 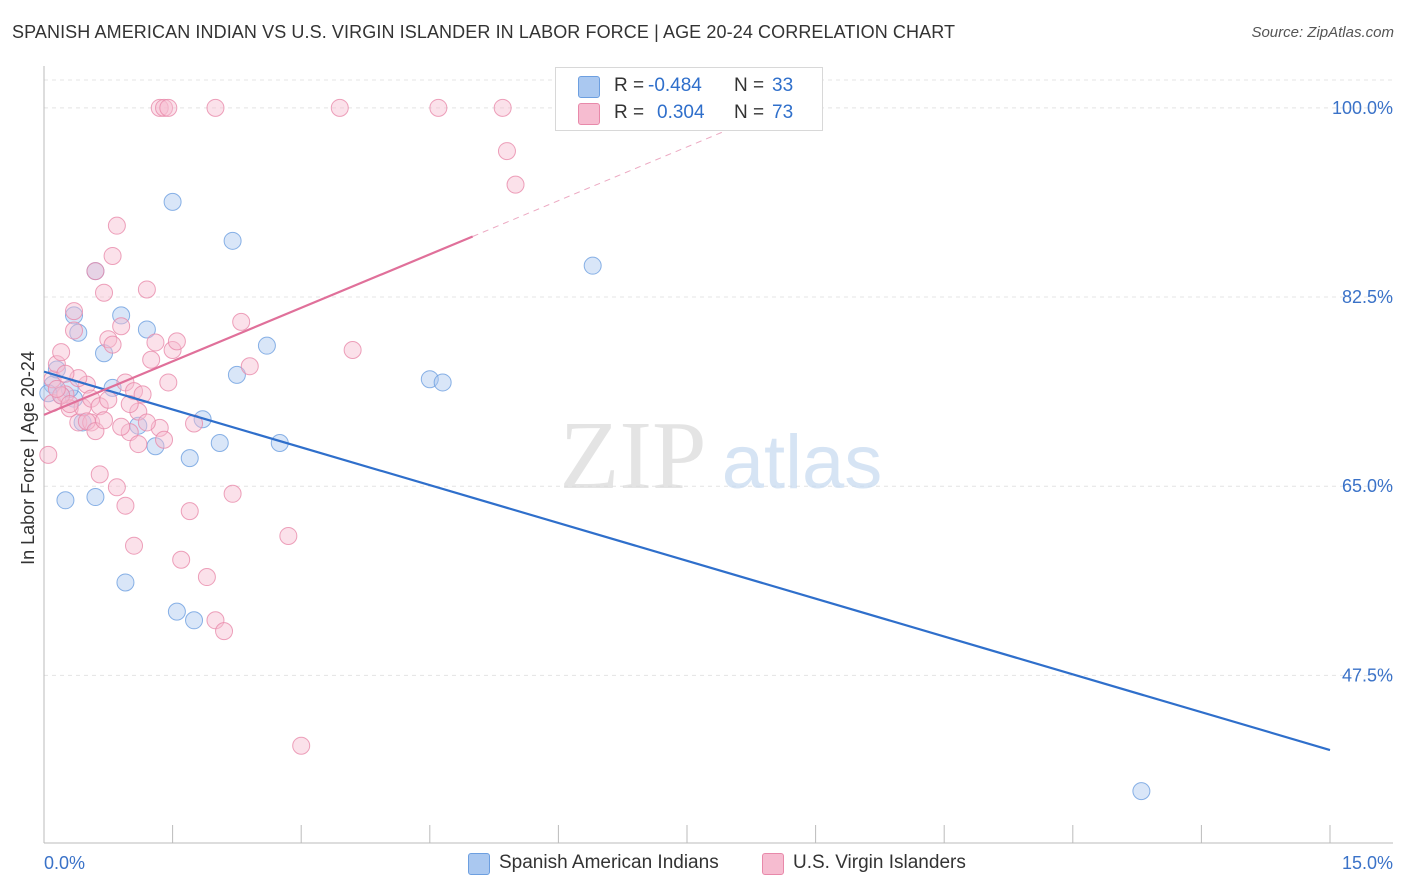 What do you see at coordinates (1367, 863) in the screenshot?
I see `x-tick-label: 15.0%` at bounding box center [1367, 863].